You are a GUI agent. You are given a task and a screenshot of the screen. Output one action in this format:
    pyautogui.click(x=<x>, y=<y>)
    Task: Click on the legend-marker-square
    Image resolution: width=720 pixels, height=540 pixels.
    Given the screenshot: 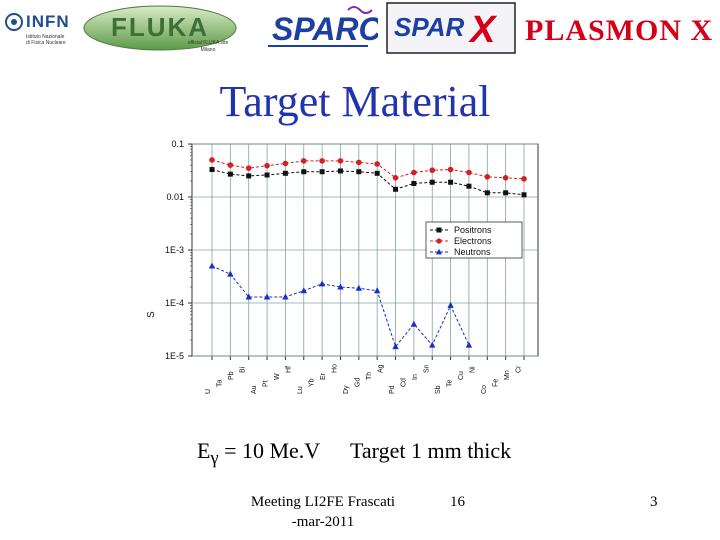 What is the action you would take?
    pyautogui.click(x=439, y=230)
    